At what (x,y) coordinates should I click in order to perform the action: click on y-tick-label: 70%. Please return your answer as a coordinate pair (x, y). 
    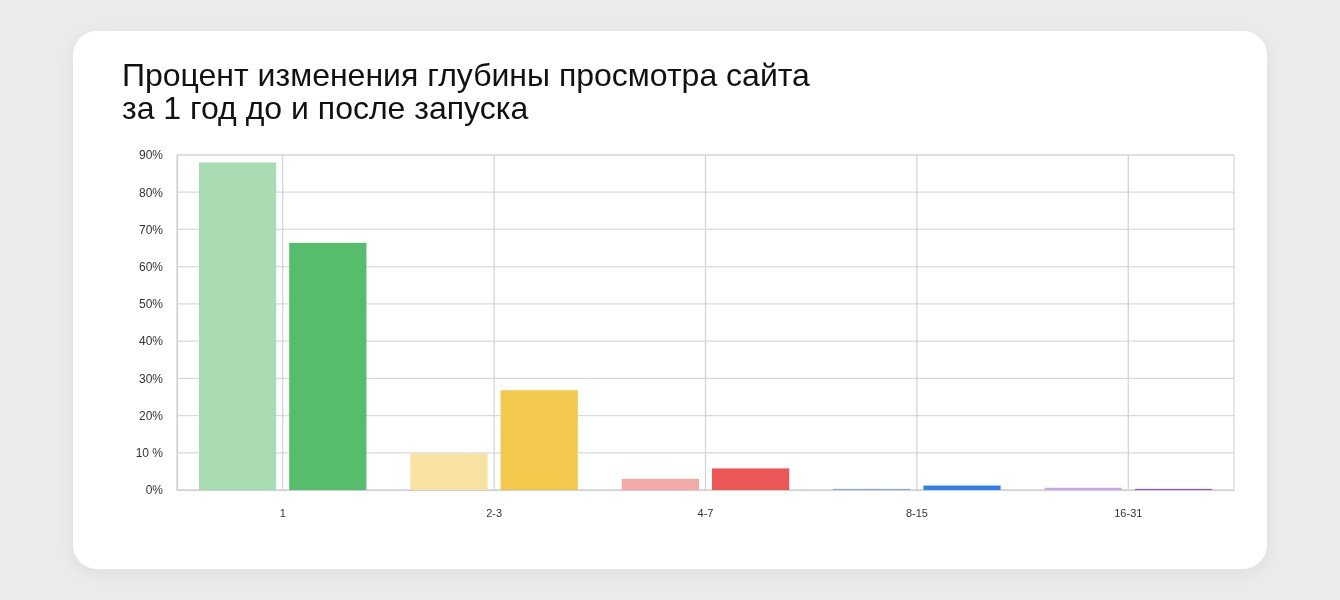
    Looking at the image, I should click on (151, 229).